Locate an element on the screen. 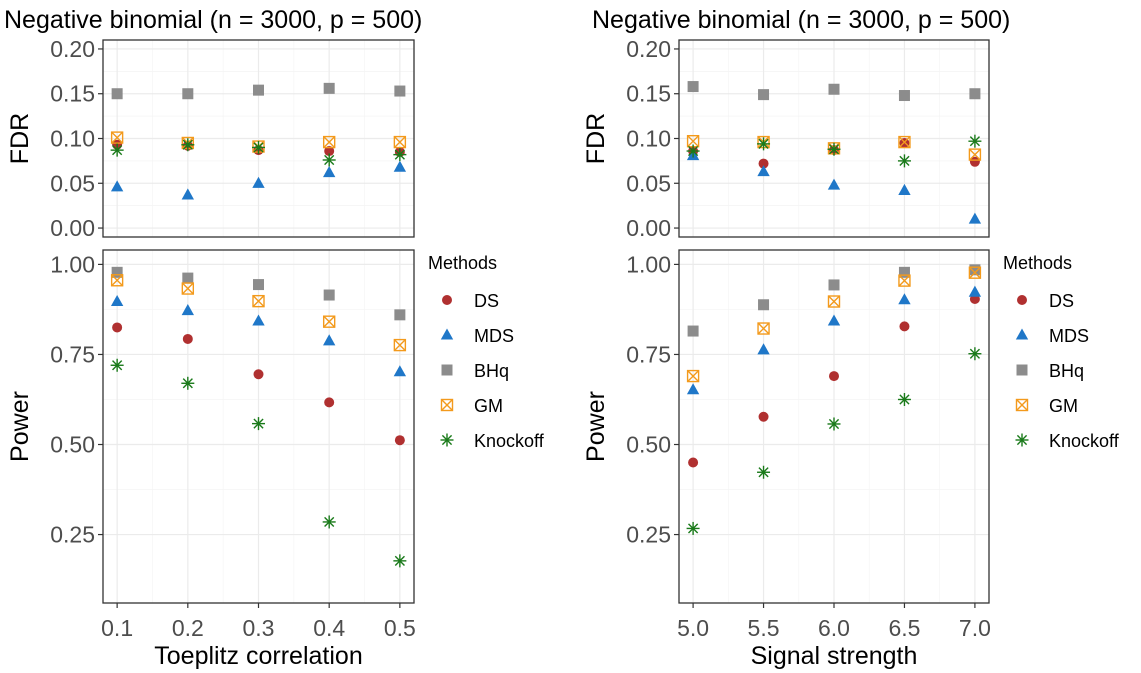  legend-key-bhq is located at coordinates (1022, 370).